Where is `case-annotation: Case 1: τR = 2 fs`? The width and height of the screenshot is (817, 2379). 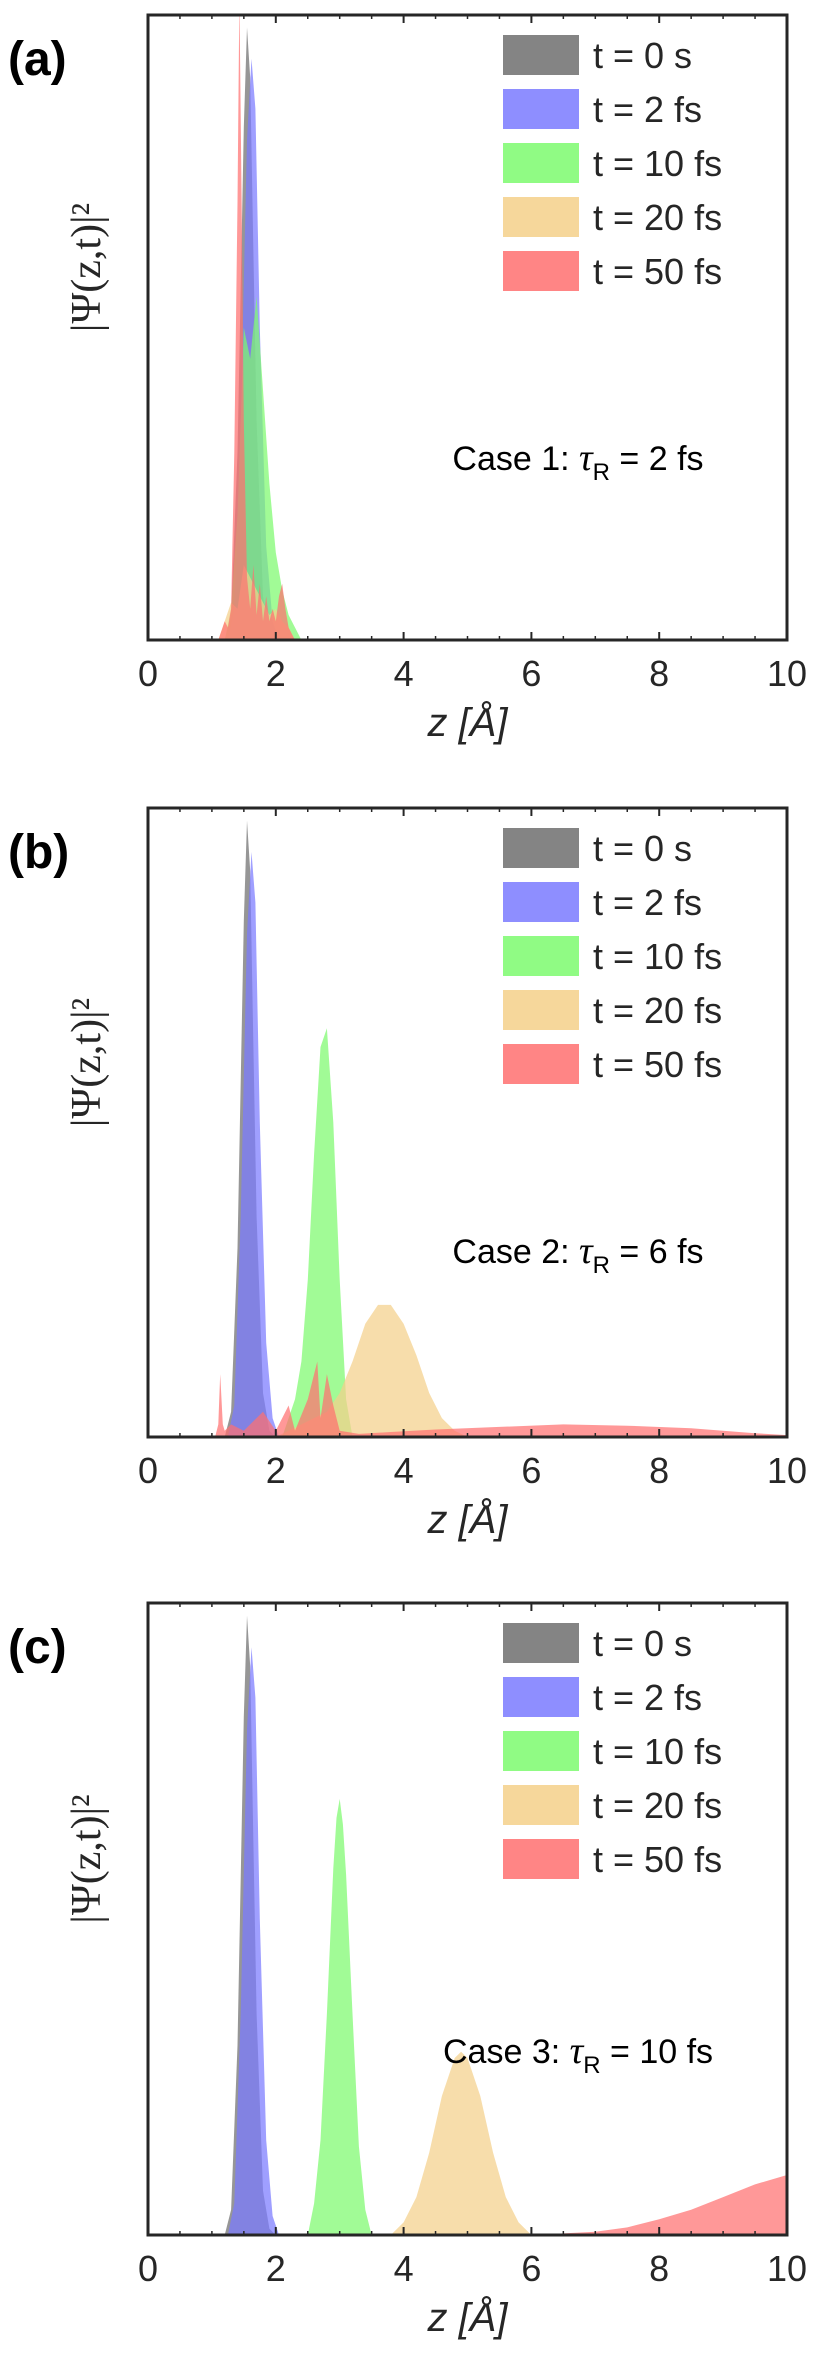 case-annotation: Case 1: τR = 2 fs is located at coordinates (577, 461).